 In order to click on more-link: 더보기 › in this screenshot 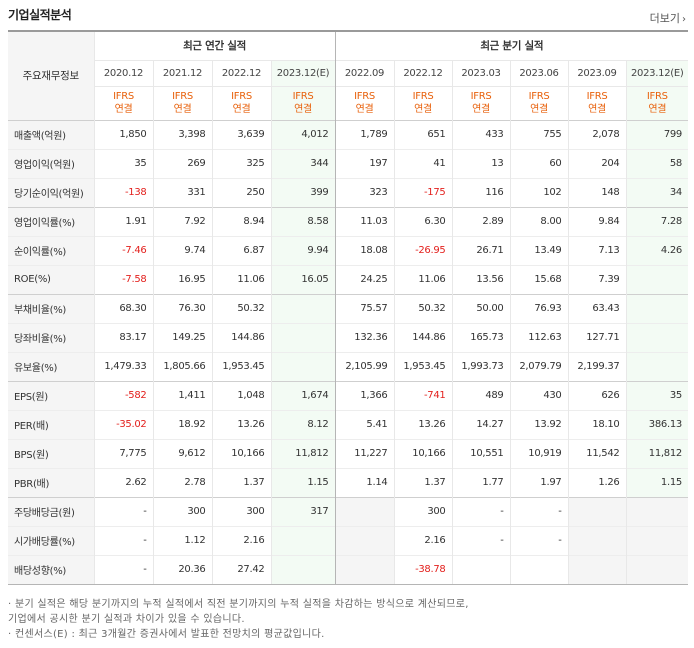, I will do `click(668, 18)`.